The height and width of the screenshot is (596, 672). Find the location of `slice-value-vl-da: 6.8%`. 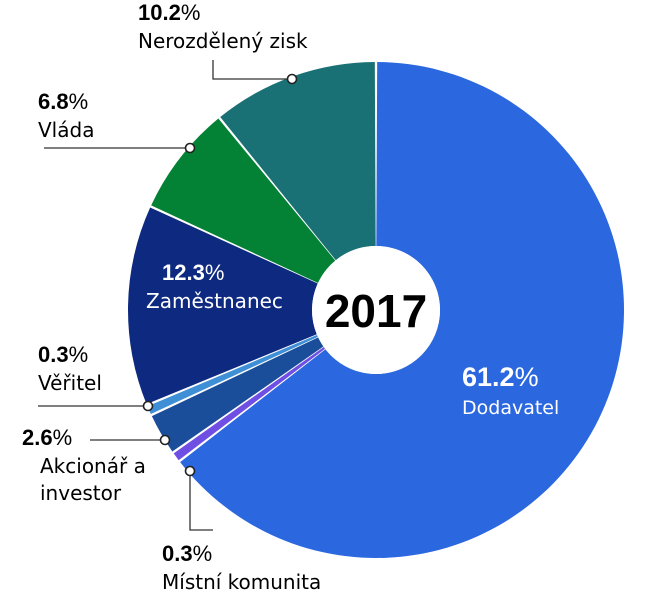

slice-value-vl-da: 6.8% is located at coordinates (63, 101).